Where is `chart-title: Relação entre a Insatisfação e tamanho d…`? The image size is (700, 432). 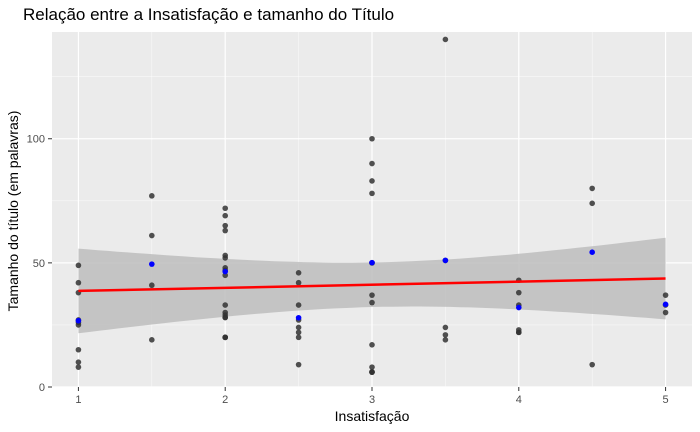 chart-title: Relação entre a Insatisfação e tamanho d… is located at coordinates (208, 14).